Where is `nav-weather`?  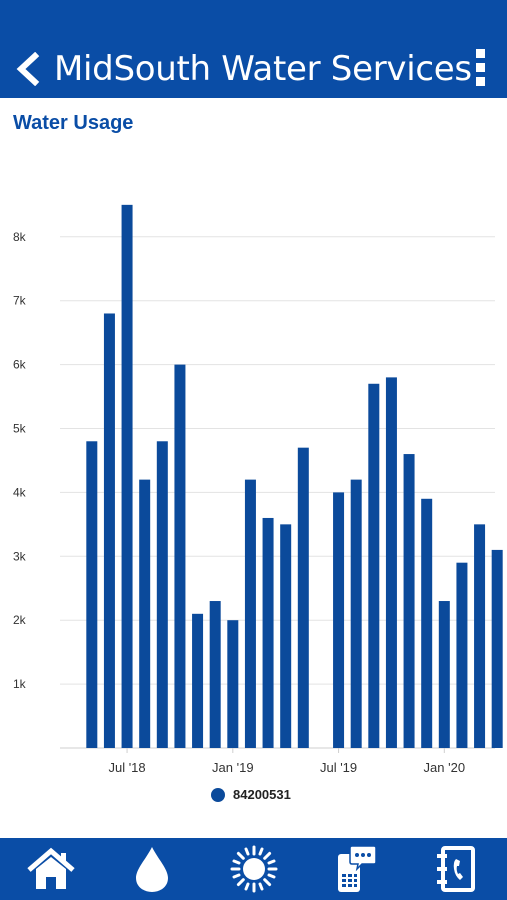 nav-weather is located at coordinates (253, 869).